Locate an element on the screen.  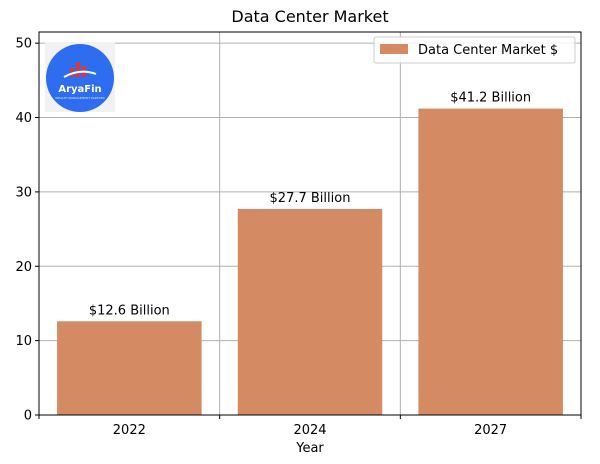
legend: Data Center Market $ is located at coordinates (474, 50).